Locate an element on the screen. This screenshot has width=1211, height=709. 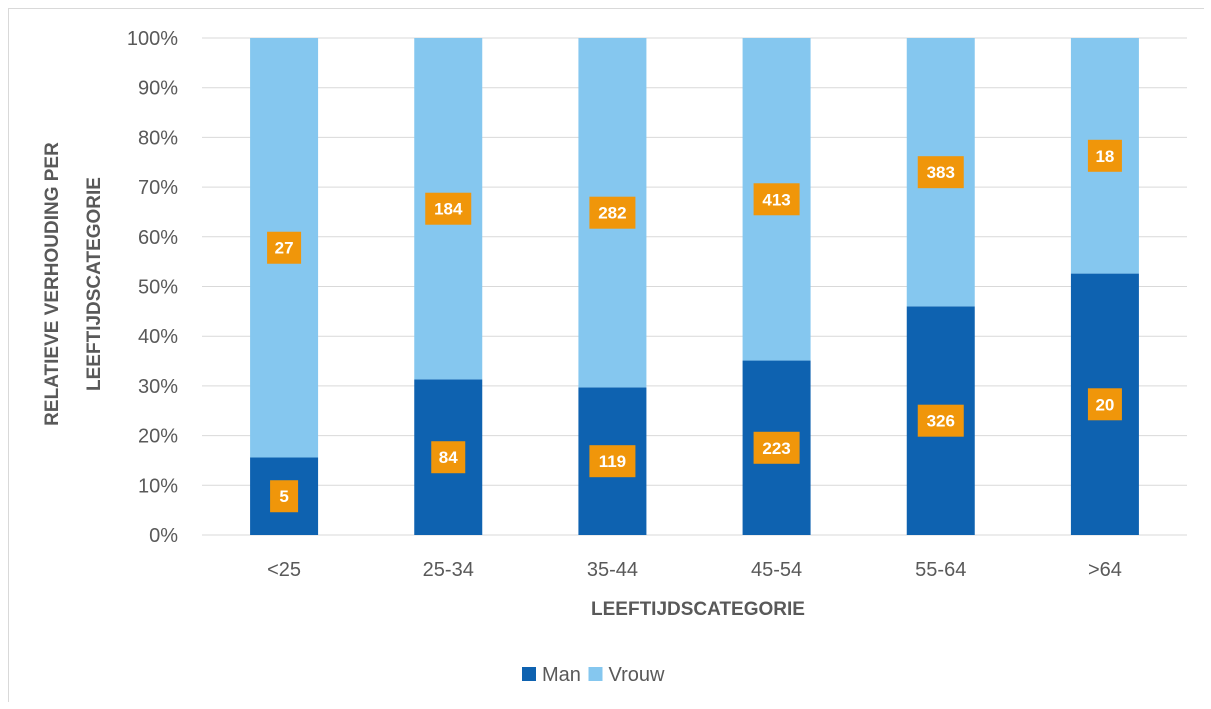
data-label-vrouw: 413 is located at coordinates (776, 199).